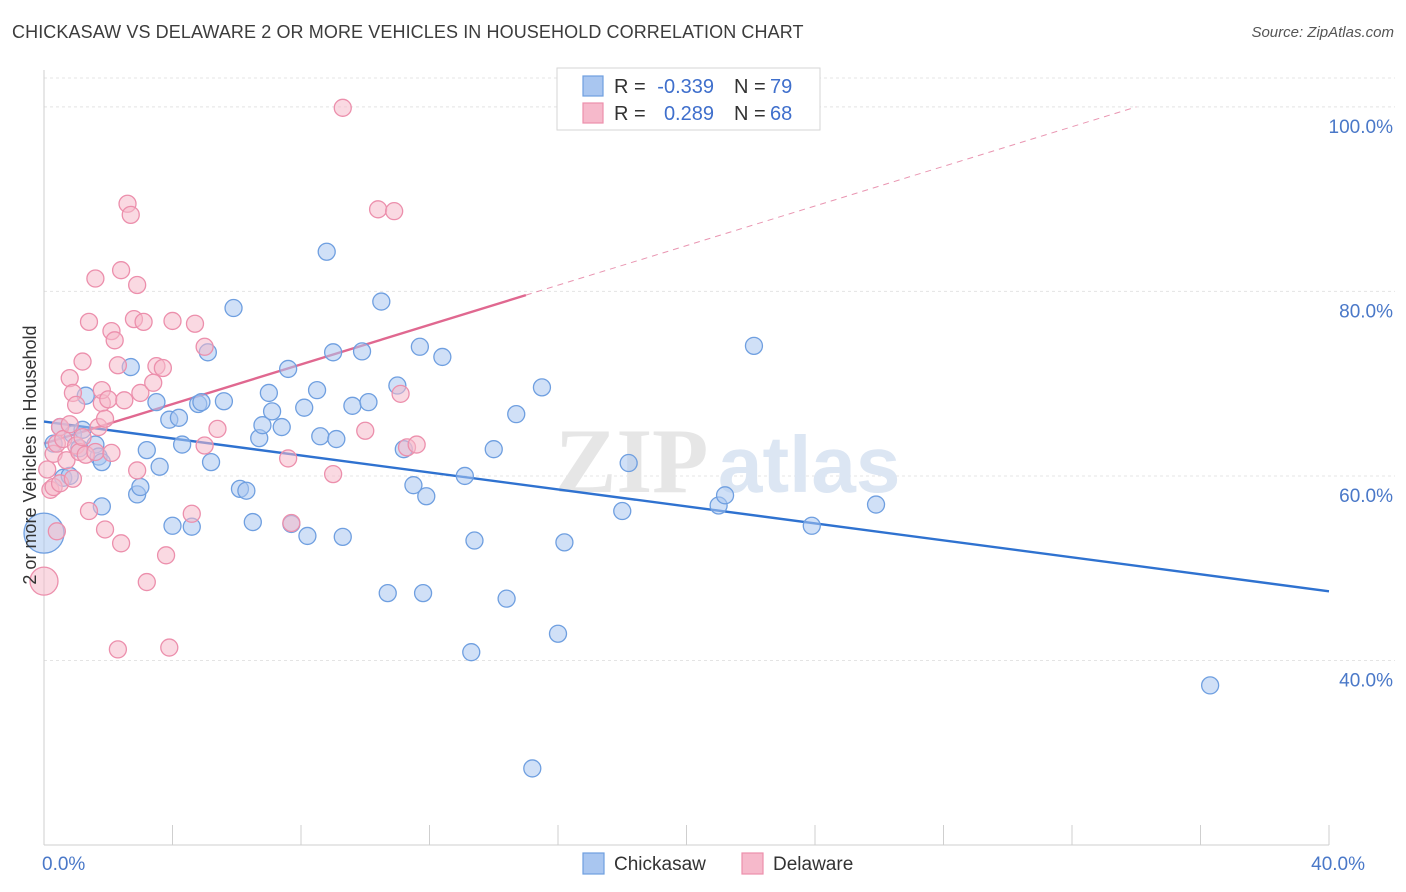 This screenshot has height=892, width=1406. Describe the element at coordinates (781, 87) in the screenshot. I see `legend-n-value-1: 79` at that location.